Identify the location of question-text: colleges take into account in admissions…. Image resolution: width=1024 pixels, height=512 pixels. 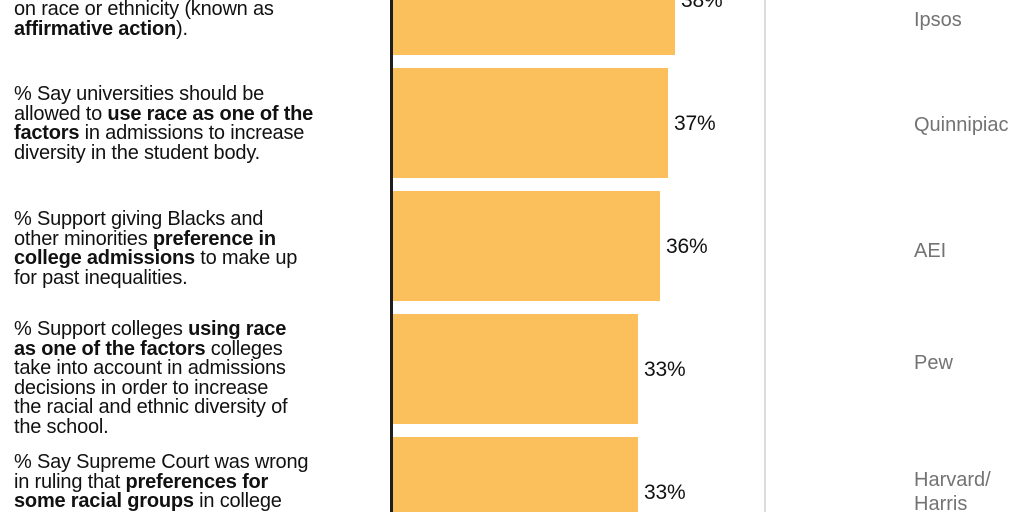
(151, 387).